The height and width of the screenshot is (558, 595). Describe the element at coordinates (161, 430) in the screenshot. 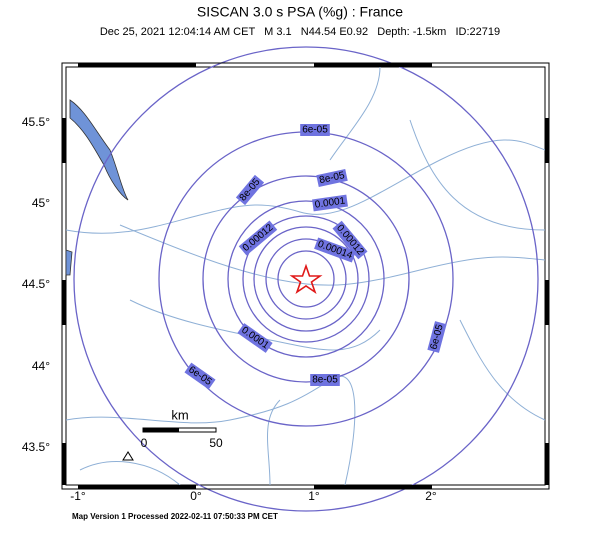

I see `scale-bar-fill` at that location.